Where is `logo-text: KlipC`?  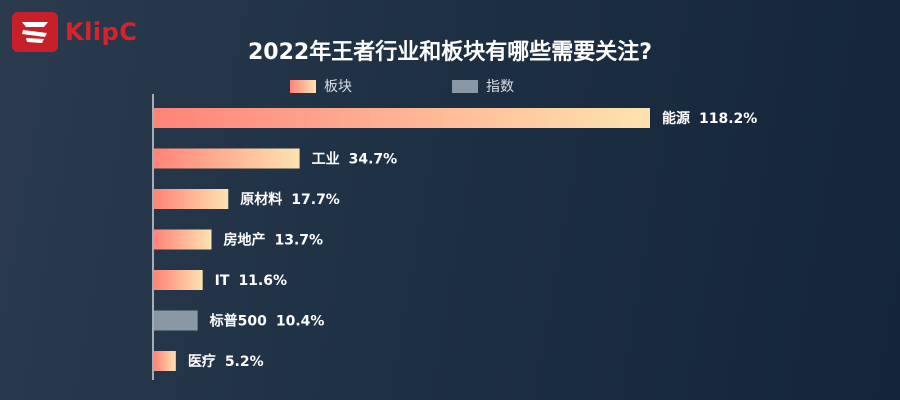
logo-text: KlipC is located at coordinates (101, 32).